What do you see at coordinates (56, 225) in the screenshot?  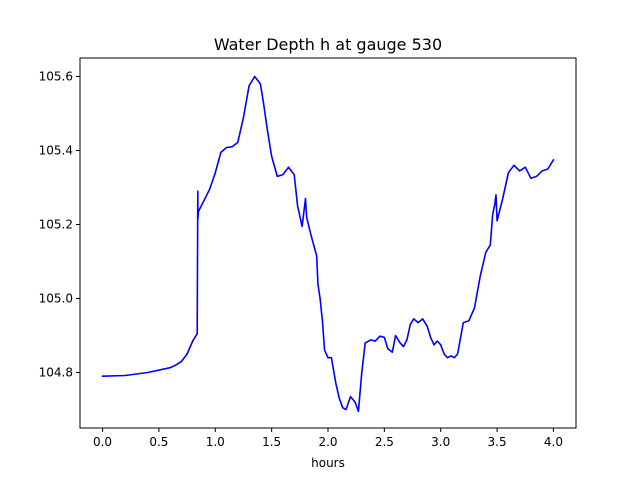 I see `y-tick-label: 105.2` at bounding box center [56, 225].